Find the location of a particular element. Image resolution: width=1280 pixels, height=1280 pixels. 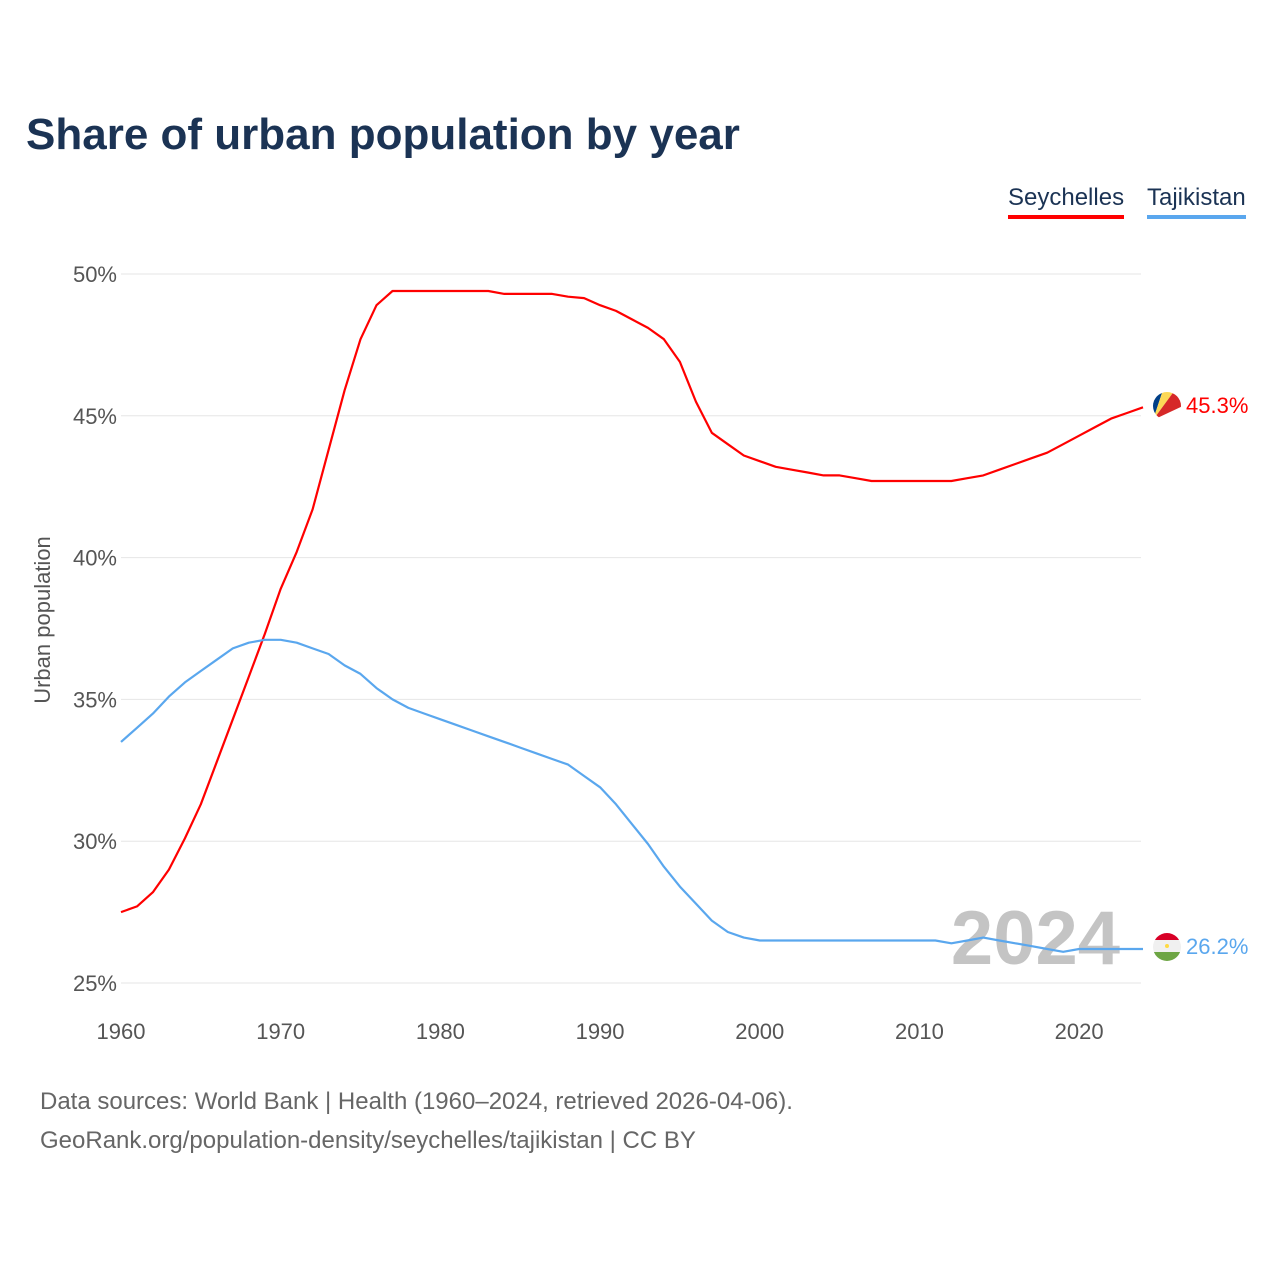

y-axis-label: Urban population is located at coordinates (42, 620).